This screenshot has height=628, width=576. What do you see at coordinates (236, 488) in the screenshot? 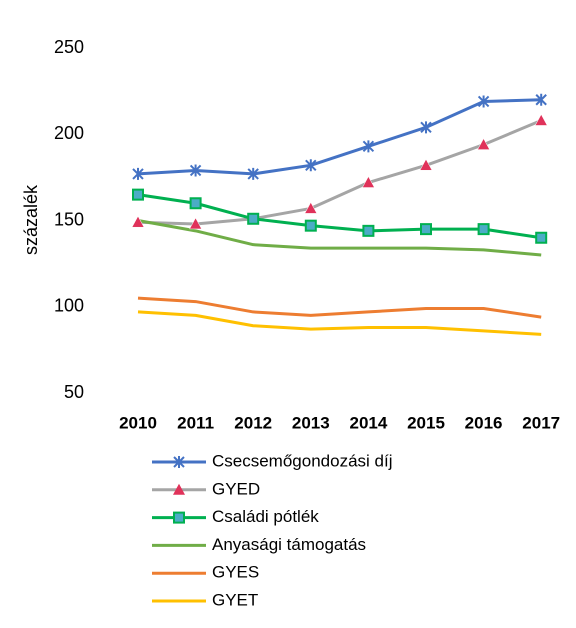
I see `legend-label: GYED` at bounding box center [236, 488].